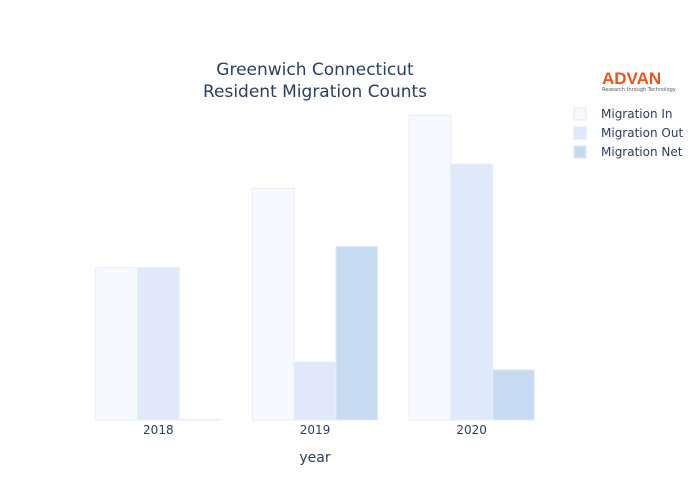 The image size is (700, 500). What do you see at coordinates (639, 90) in the screenshot?
I see `advan-logo-tagline: Research through Technology` at bounding box center [639, 90].